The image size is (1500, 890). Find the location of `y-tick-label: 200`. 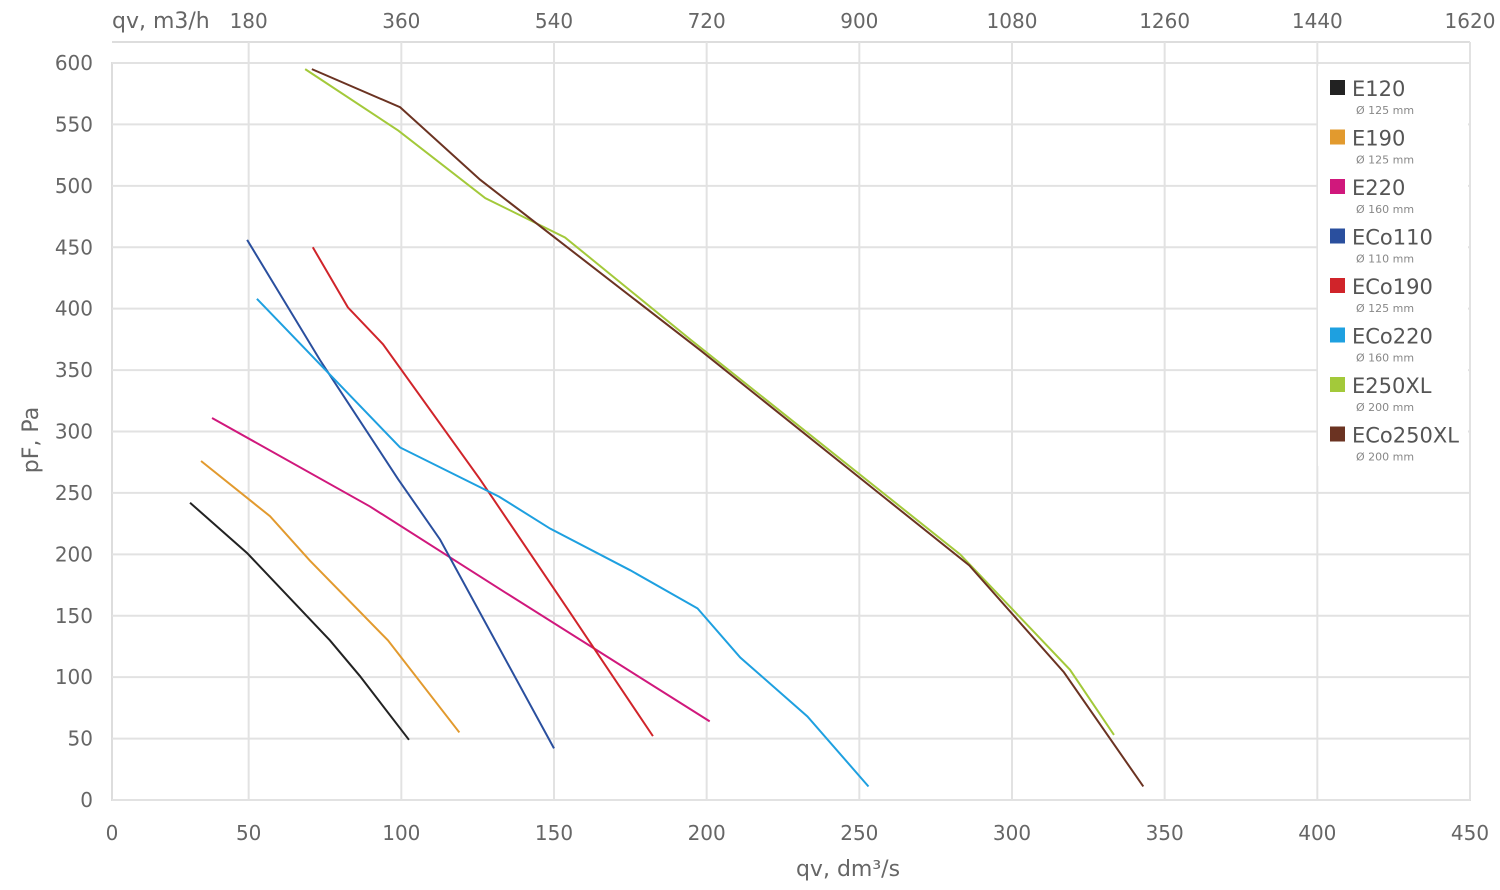

y-tick-label: 200 is located at coordinates (74, 554).